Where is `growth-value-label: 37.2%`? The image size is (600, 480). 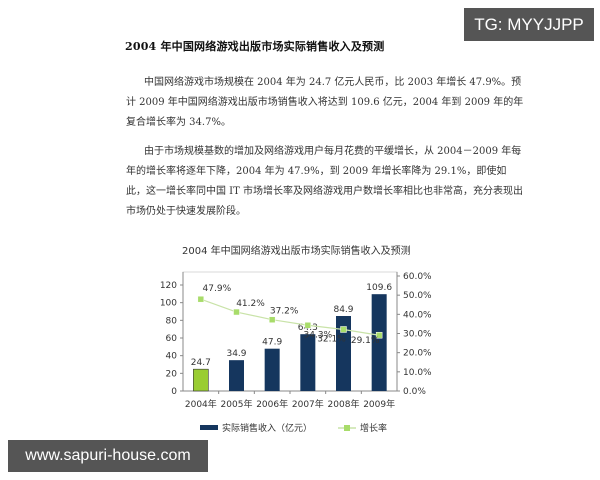 growth-value-label: 37.2% is located at coordinates (284, 312).